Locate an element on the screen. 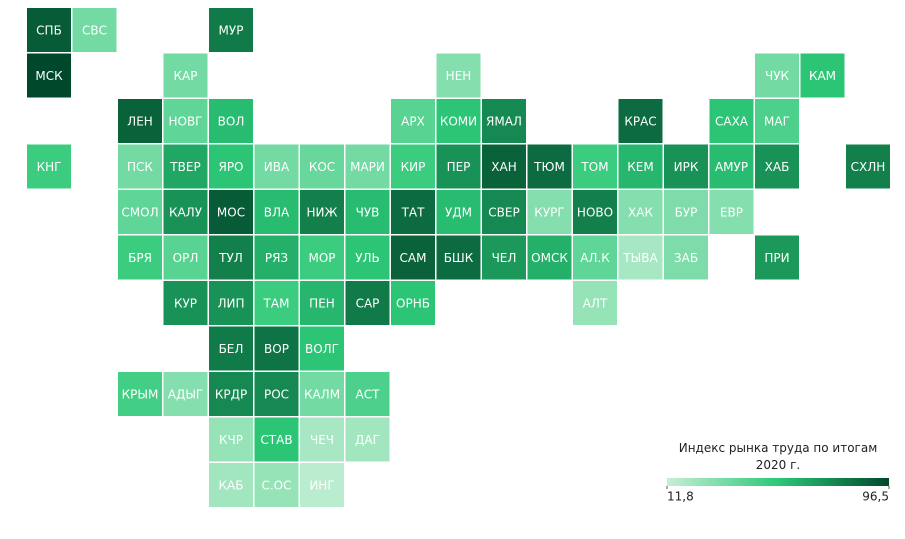 The image size is (905, 539). tile-label: РОС is located at coordinates (276, 395).